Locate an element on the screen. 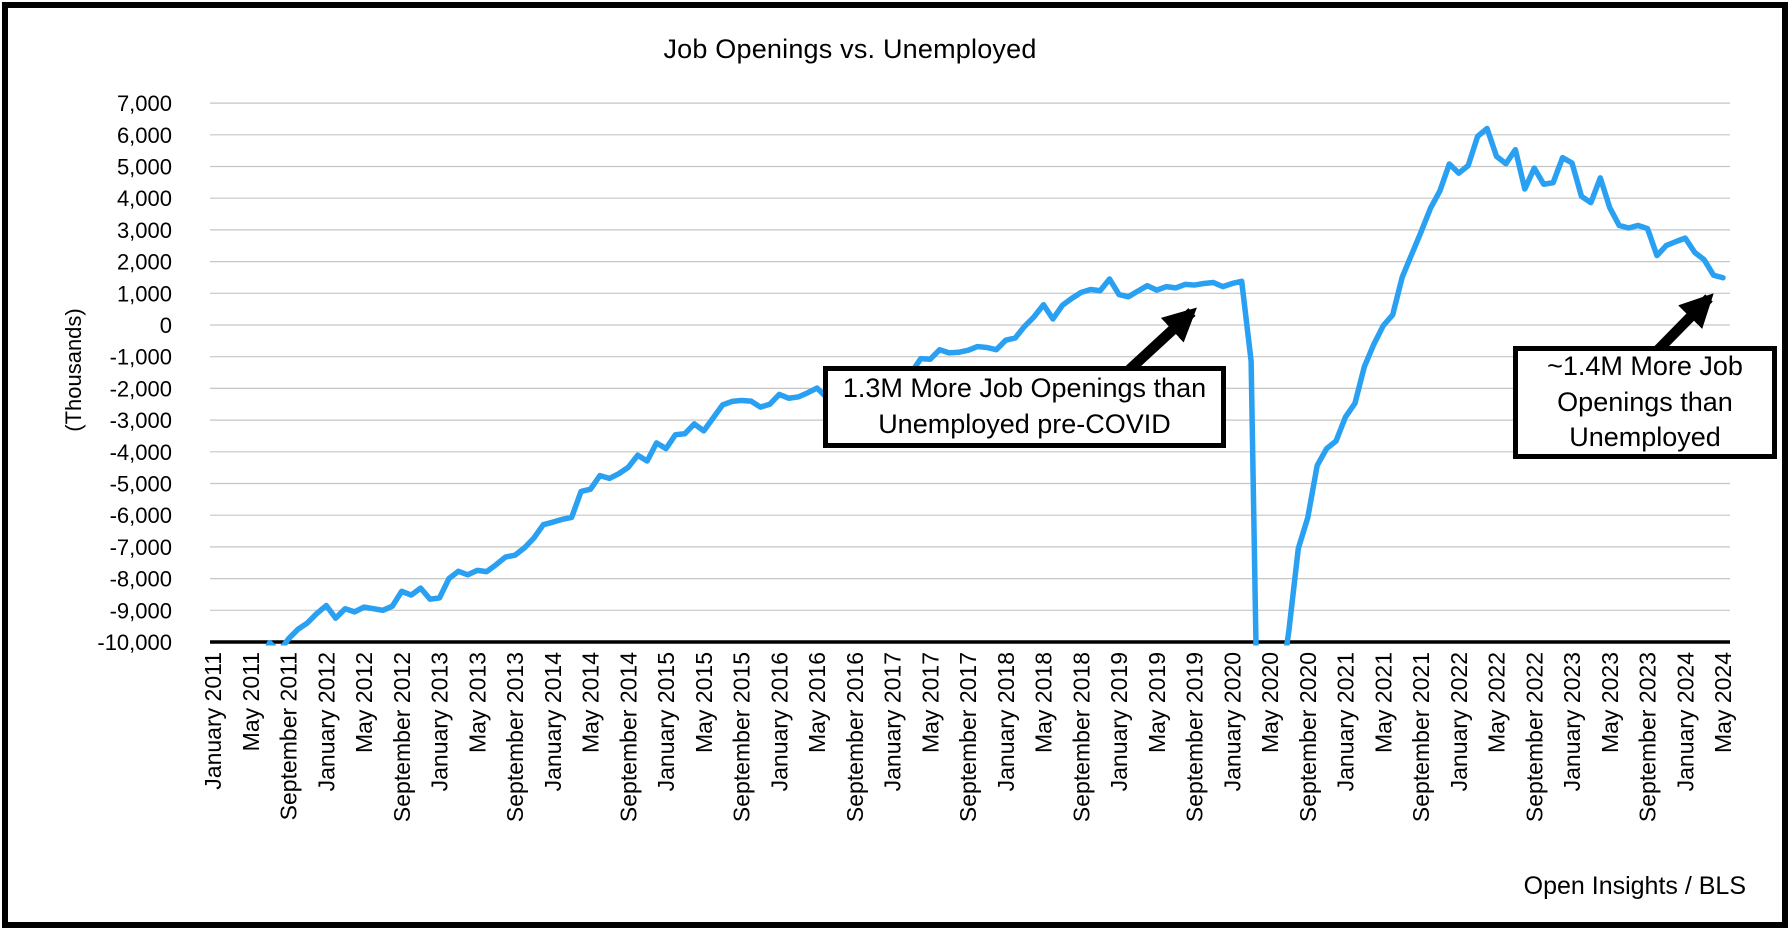 This screenshot has width=1790, height=930. y-tick-label: 4,000 is located at coordinates (144, 198).